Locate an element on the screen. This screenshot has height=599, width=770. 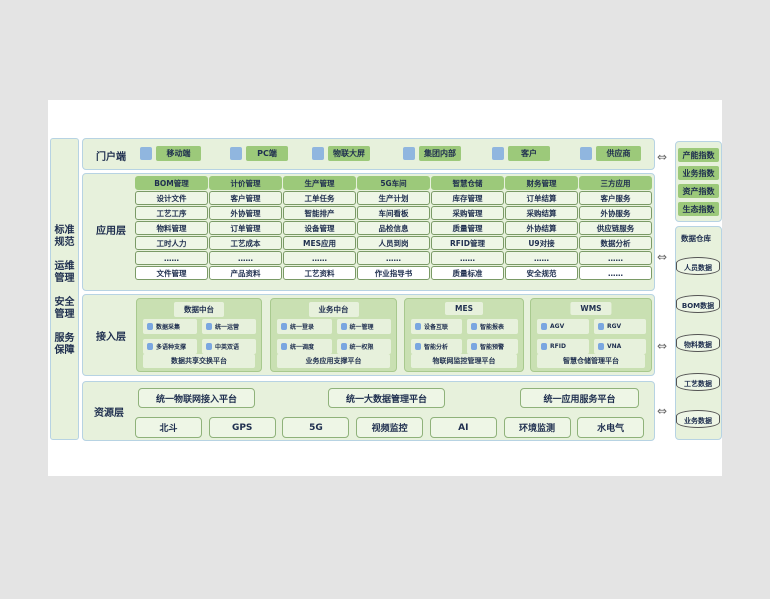
resource-item: AI is located at coordinates (463, 427).